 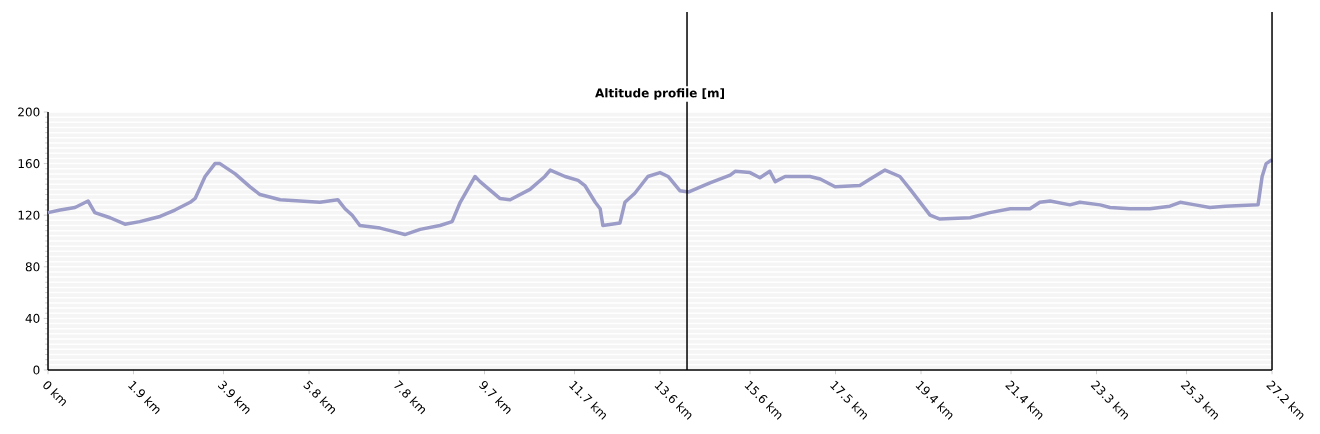 What do you see at coordinates (29, 215) in the screenshot?
I see `y-tick-label: 120` at bounding box center [29, 215].